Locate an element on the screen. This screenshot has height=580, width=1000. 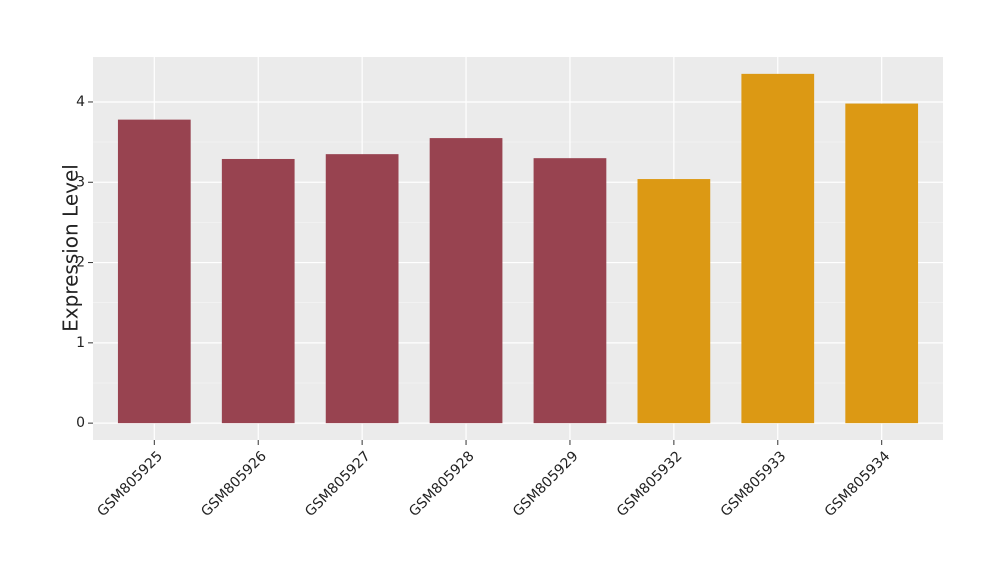
x-tick-label: GSM805927 is located at coordinates (338, 484).